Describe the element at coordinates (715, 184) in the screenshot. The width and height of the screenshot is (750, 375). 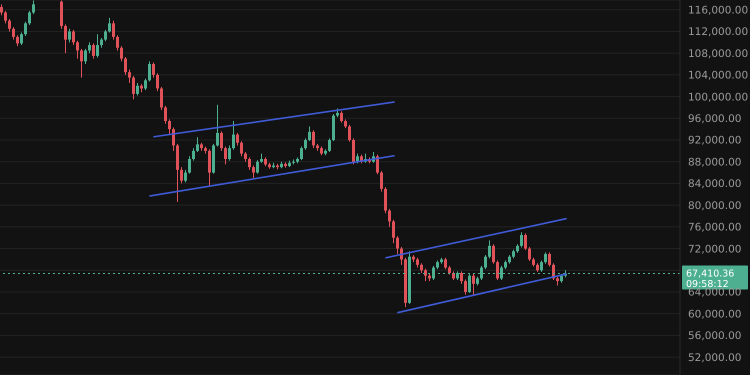
I see `y-tick-label: 84,000.00` at that location.